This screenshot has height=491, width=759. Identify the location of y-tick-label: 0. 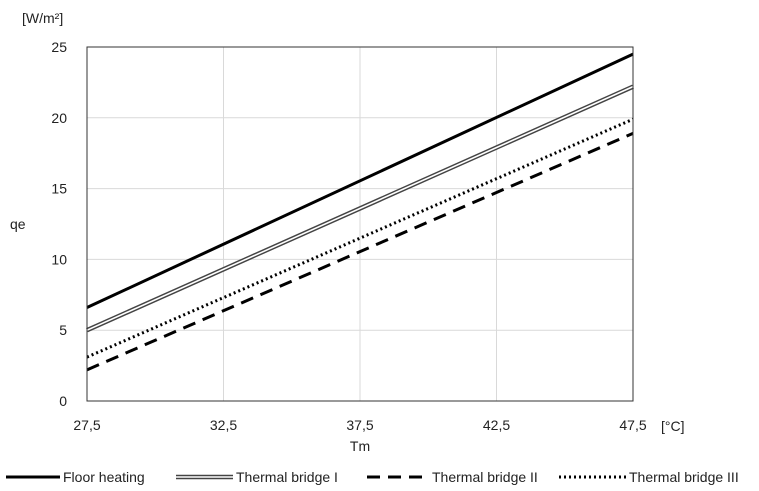
(63, 401).